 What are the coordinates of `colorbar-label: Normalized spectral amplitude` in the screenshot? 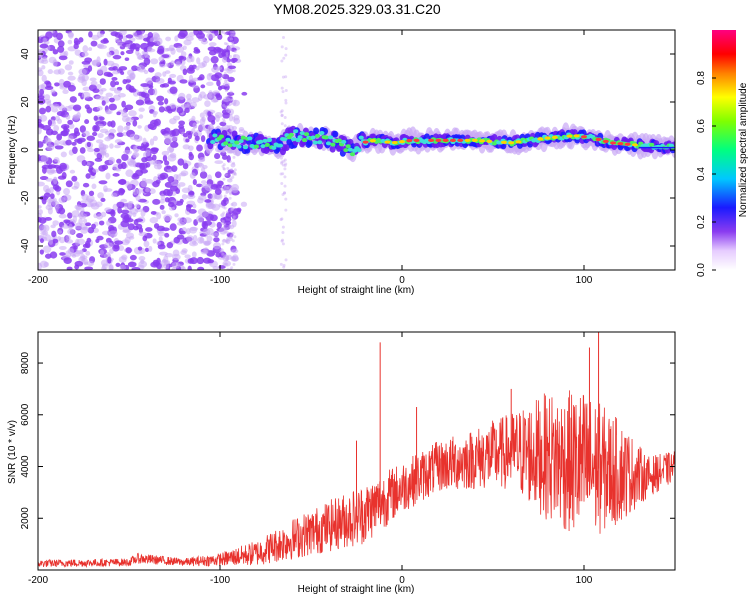 It's located at (743, 149).